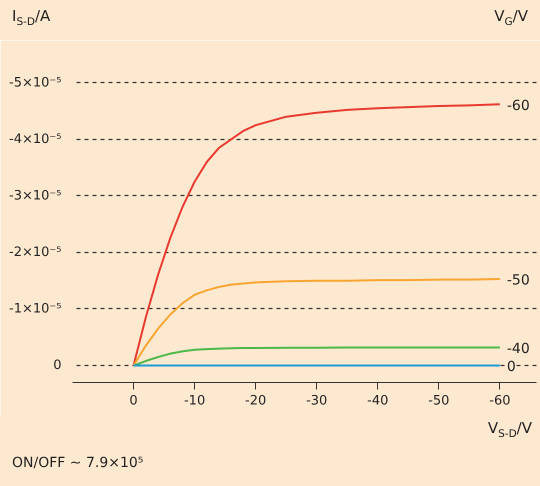  Describe the element at coordinates (35, 252) in the screenshot. I see `y-tick-label: -2×10⁻⁵` at that location.